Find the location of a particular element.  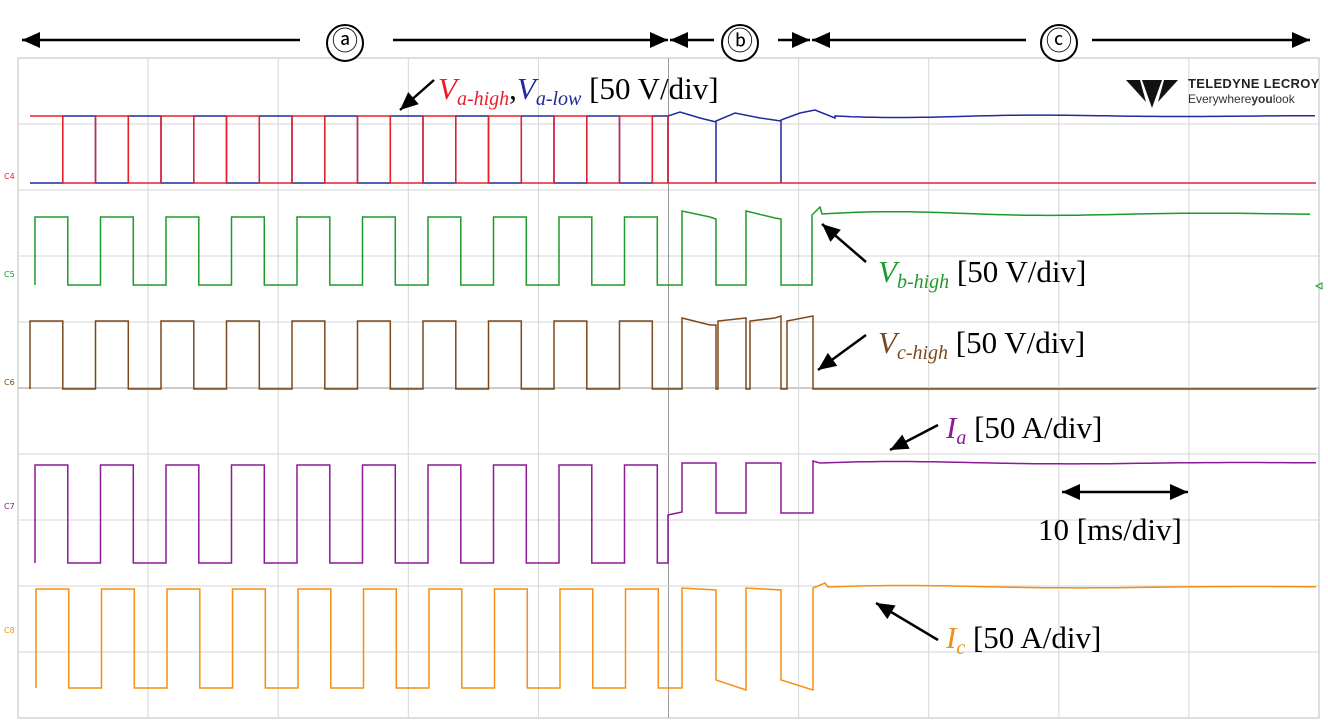

logo-tagline: Everywhereyoulook is located at coordinates (1241, 99).